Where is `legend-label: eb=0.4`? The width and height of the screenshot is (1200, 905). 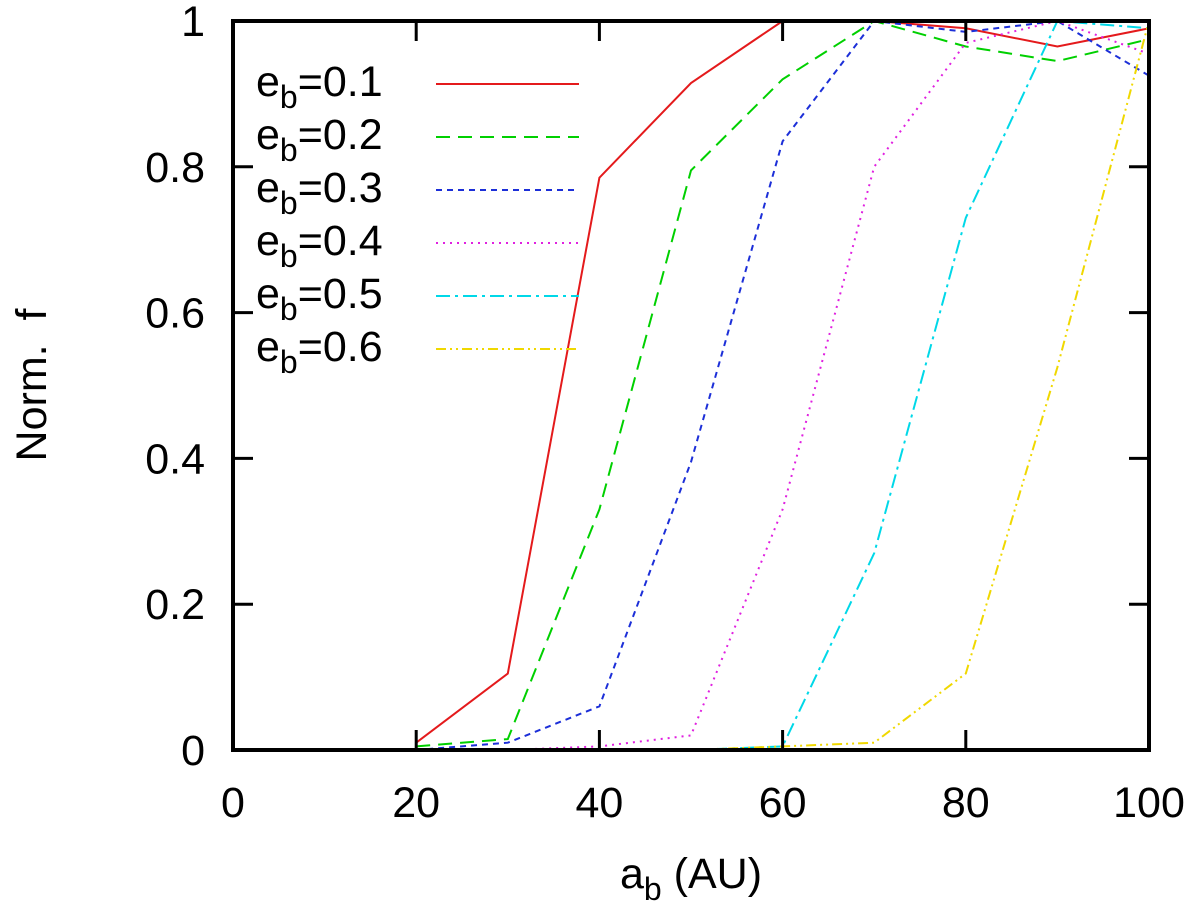 legend-label: eb=0.4 is located at coordinates (319, 245).